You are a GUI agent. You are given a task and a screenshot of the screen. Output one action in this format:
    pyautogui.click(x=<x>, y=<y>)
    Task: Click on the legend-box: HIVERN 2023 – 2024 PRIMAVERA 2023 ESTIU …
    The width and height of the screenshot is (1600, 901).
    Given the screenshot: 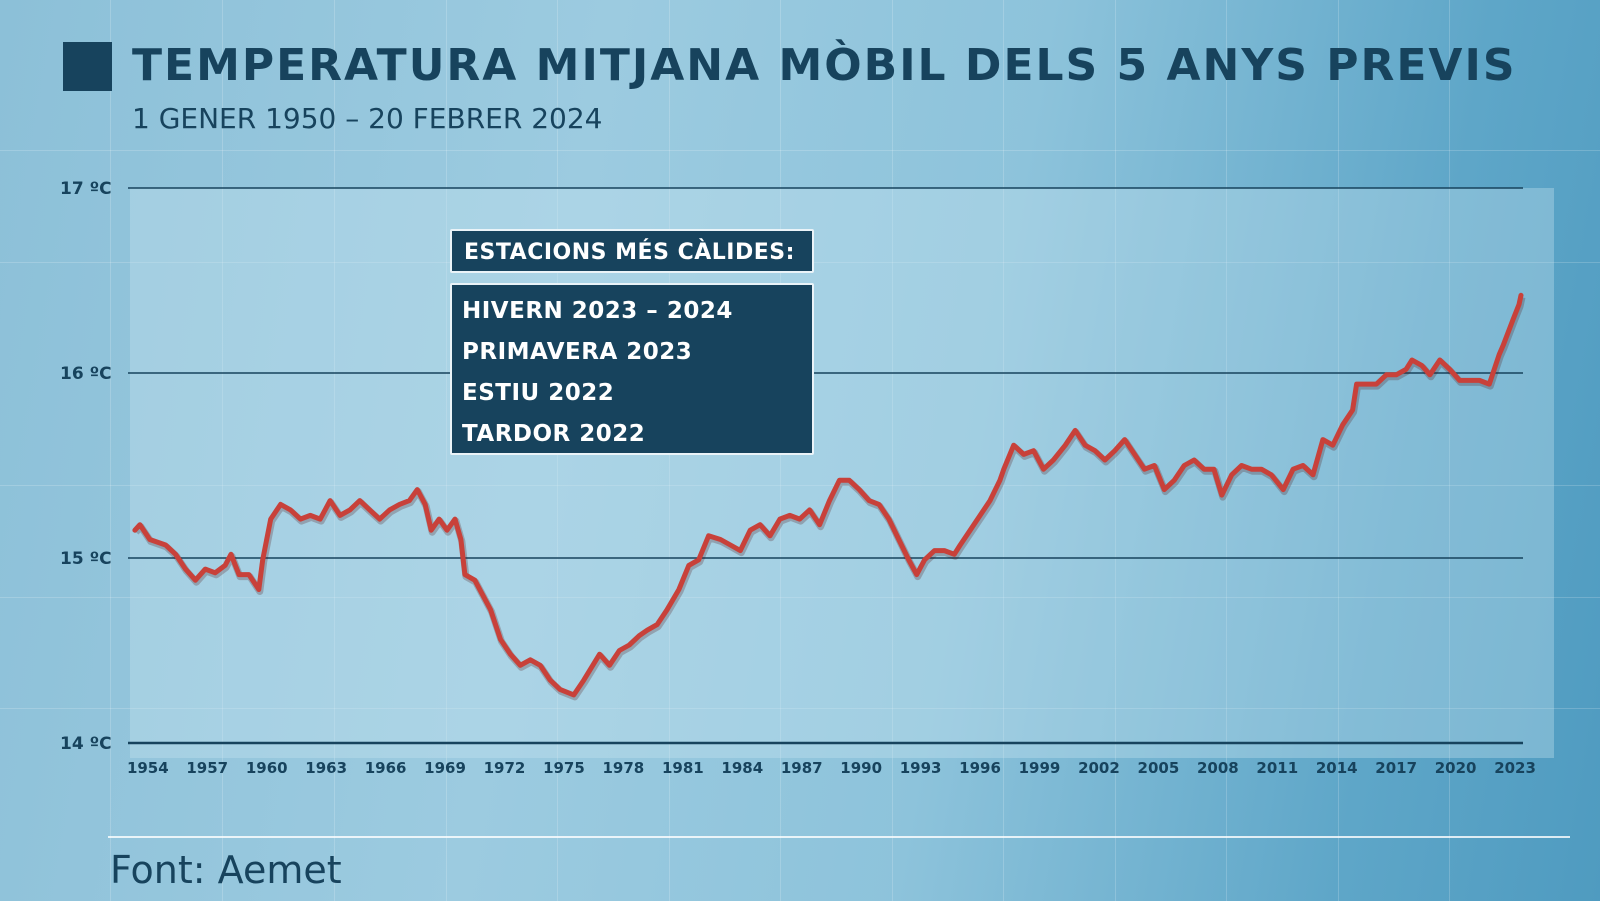 What is the action you would take?
    pyautogui.click(x=632, y=369)
    